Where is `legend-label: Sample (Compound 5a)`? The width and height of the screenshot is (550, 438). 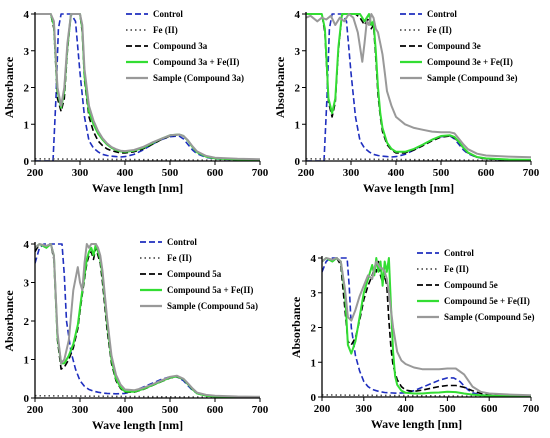 legend-label: Sample (Compound 5a) is located at coordinates (212, 306).